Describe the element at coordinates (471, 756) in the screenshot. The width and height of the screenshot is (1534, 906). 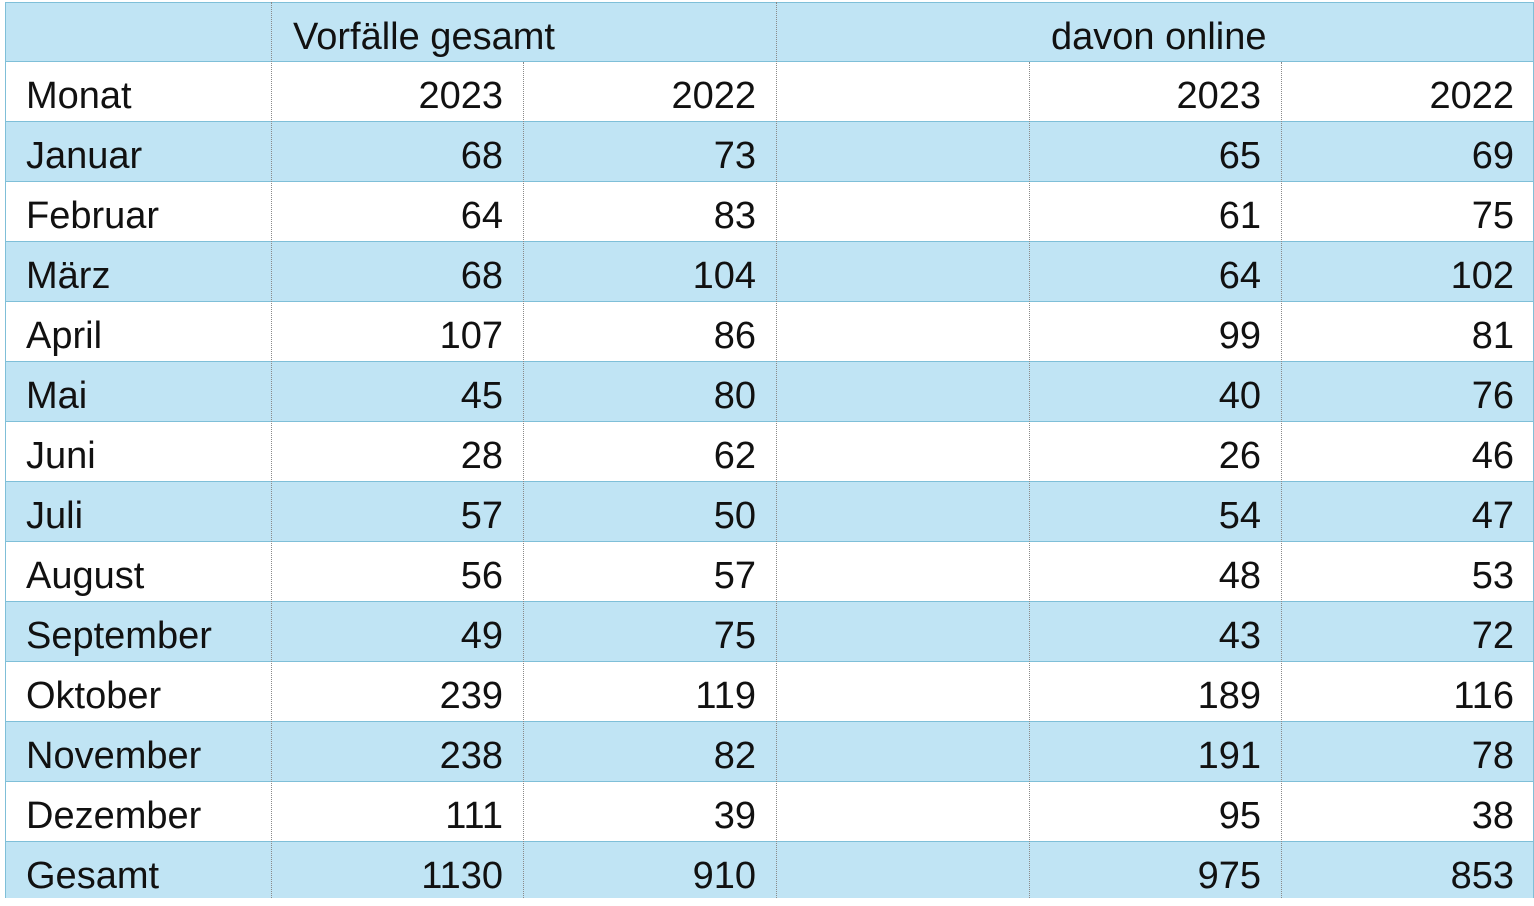
I see `total-2023-cell: 238` at that location.